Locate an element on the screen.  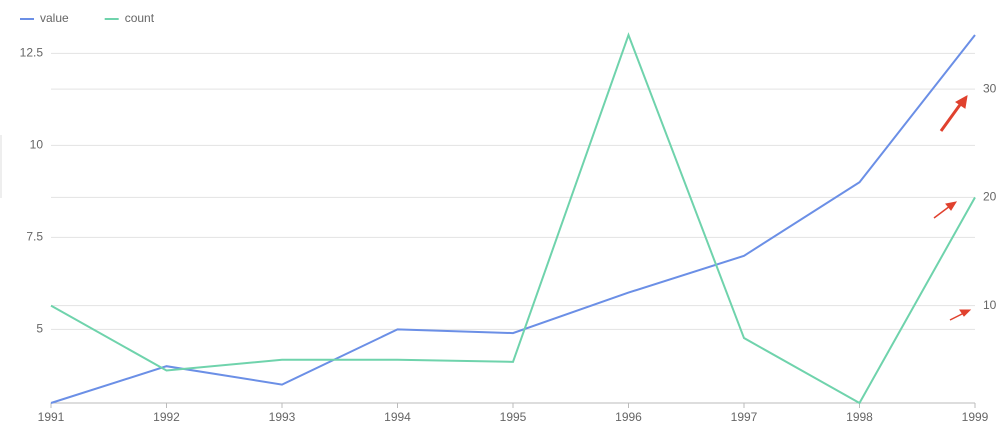
x-tick-label: 1993 is located at coordinates (282, 417).